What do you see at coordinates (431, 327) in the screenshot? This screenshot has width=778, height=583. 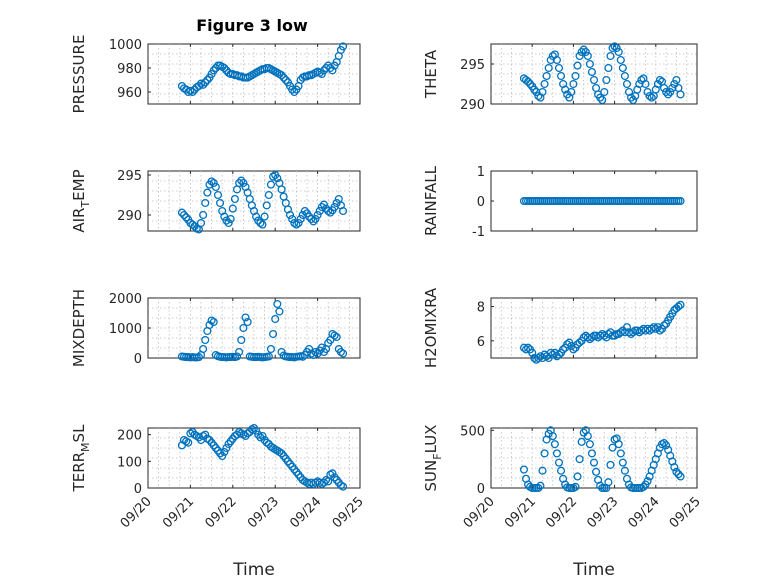 I see `y-axis-label: H2OMIXRA` at bounding box center [431, 327].